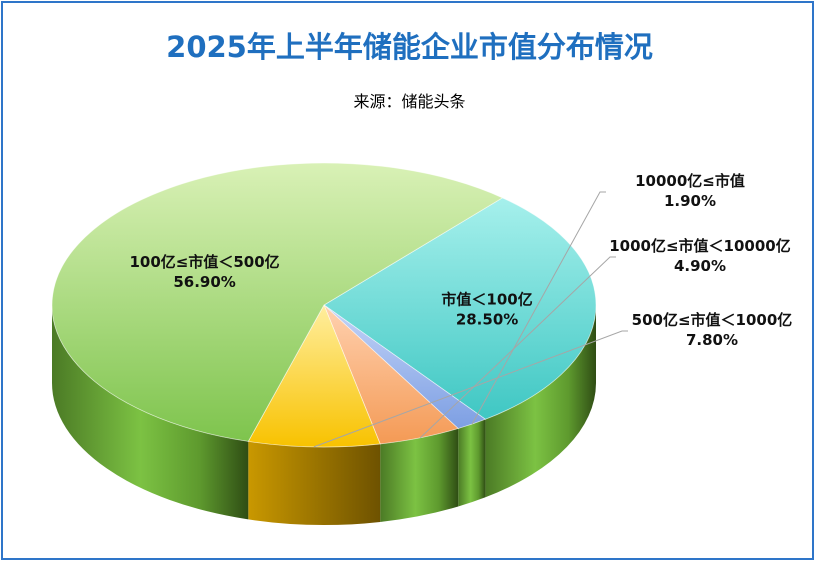 This screenshot has height=565, width=819. What do you see at coordinates (204, 272) in the screenshot?
I see `slice-label-4: 100亿≤市值＜500亿 56.90%` at bounding box center [204, 272].